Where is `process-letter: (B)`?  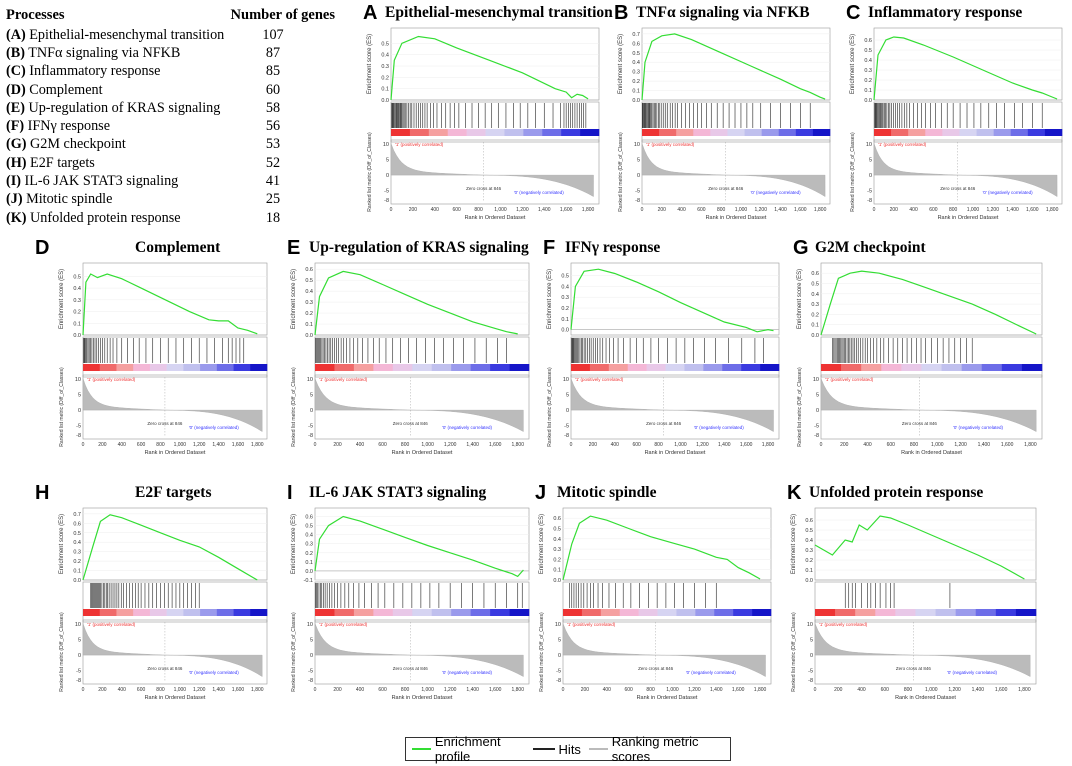
process-letter: (B) is located at coordinates (15, 52).